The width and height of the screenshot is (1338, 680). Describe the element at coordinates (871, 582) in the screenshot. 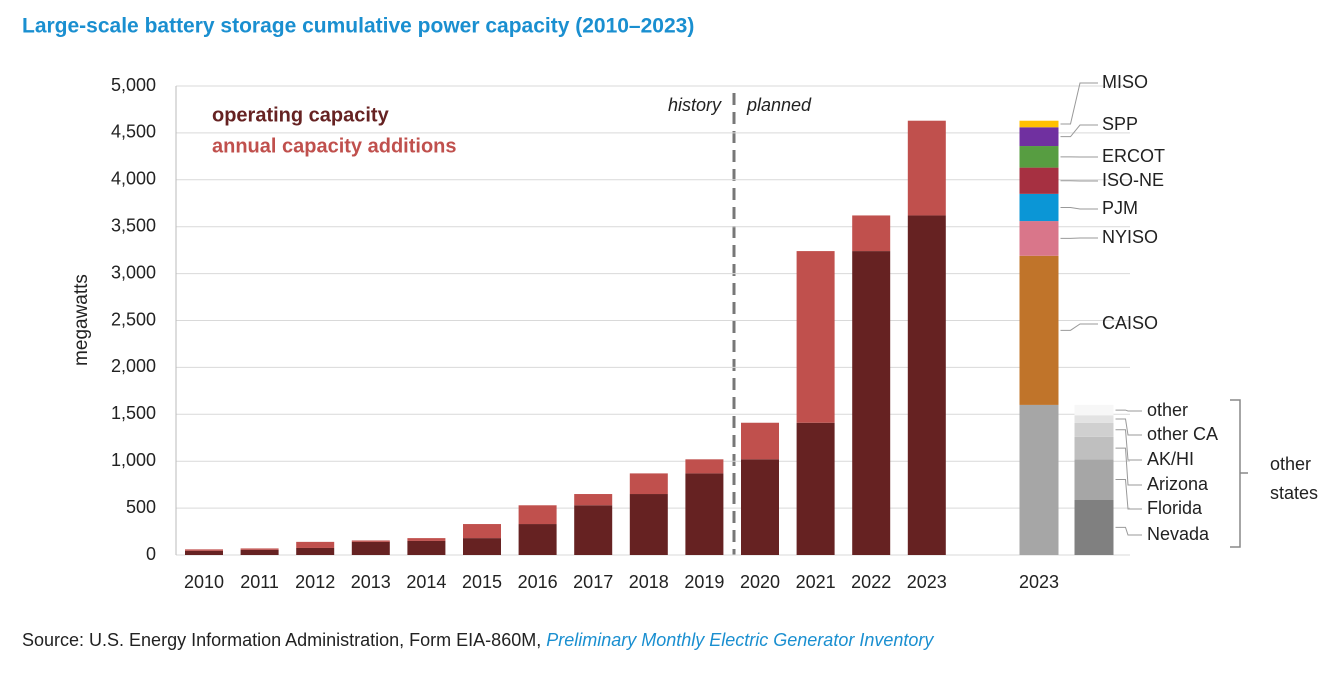

I see `x-tick-label: 2022` at that location.